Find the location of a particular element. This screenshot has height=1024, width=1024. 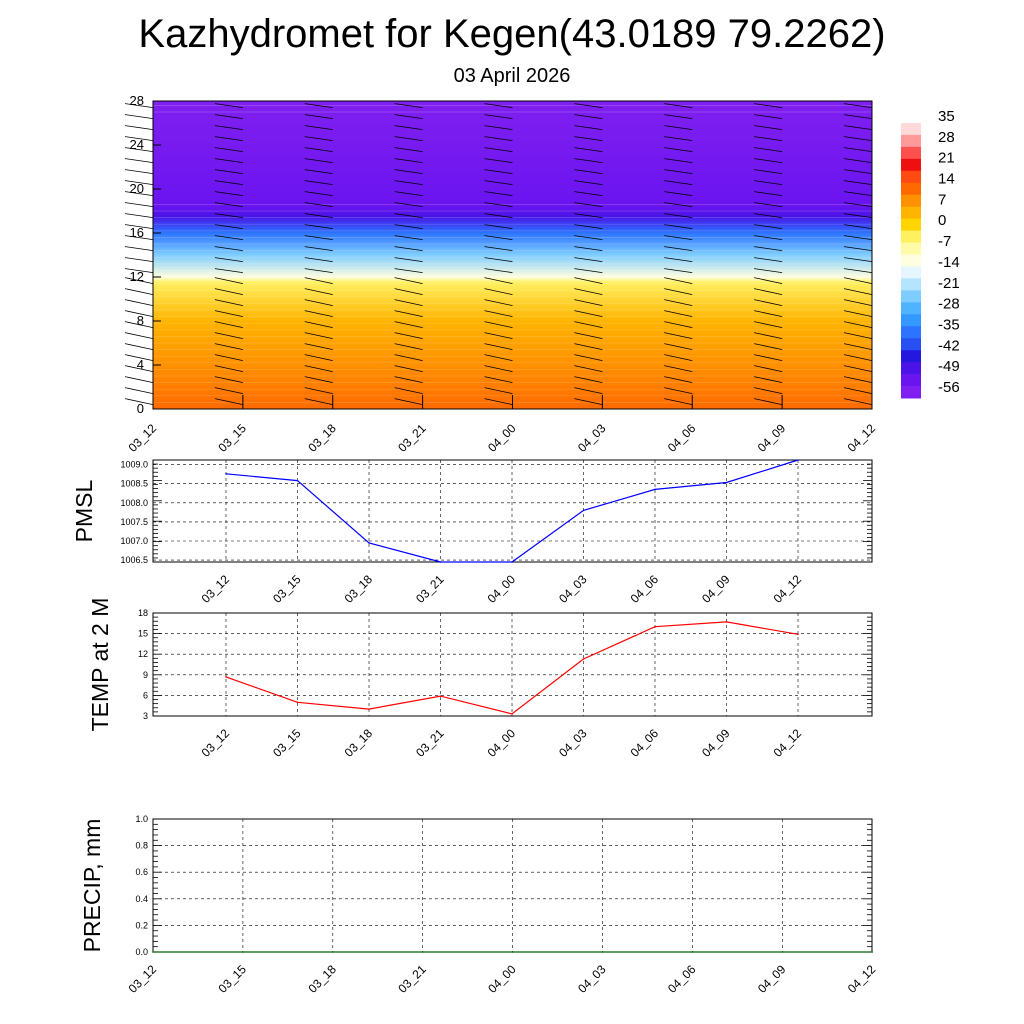

x-tick-label: 04_03 is located at coordinates (592, 438).